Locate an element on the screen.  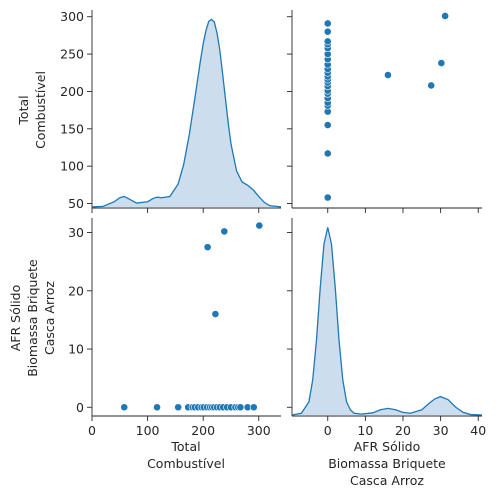
x-axis-title-total-line1: Total is located at coordinates (185, 446).